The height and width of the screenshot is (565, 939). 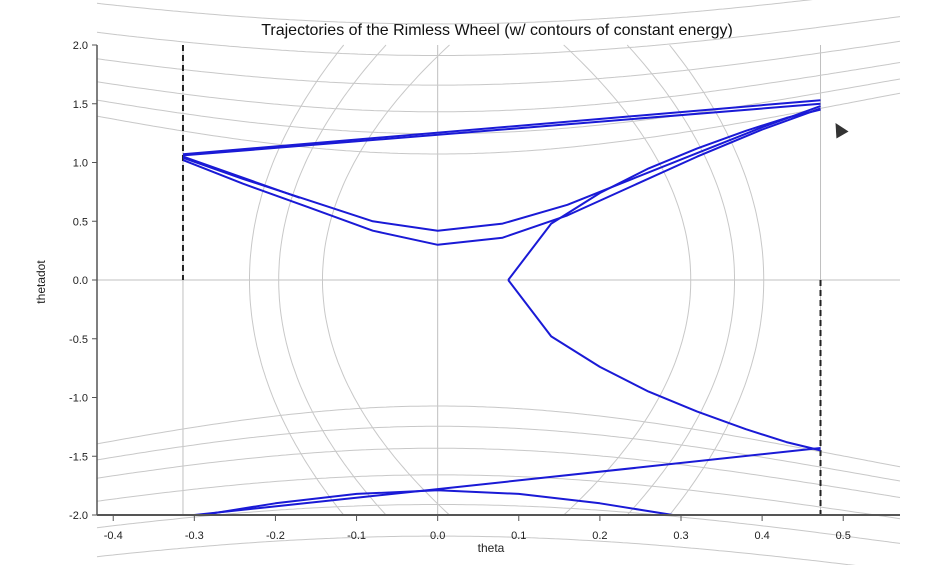 What do you see at coordinates (41, 282) in the screenshot?
I see `y-axis-label: thetadot` at bounding box center [41, 282].